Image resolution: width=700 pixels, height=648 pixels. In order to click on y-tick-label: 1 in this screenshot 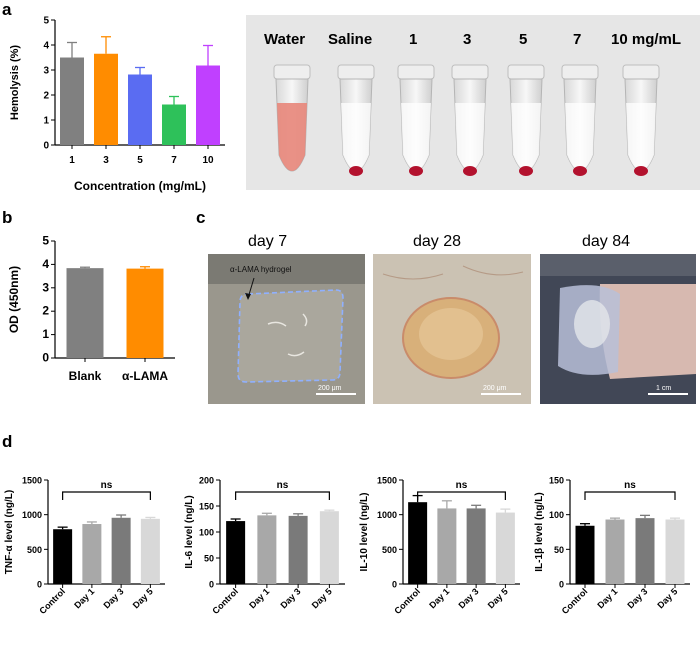, I will do `click(46, 121)`.